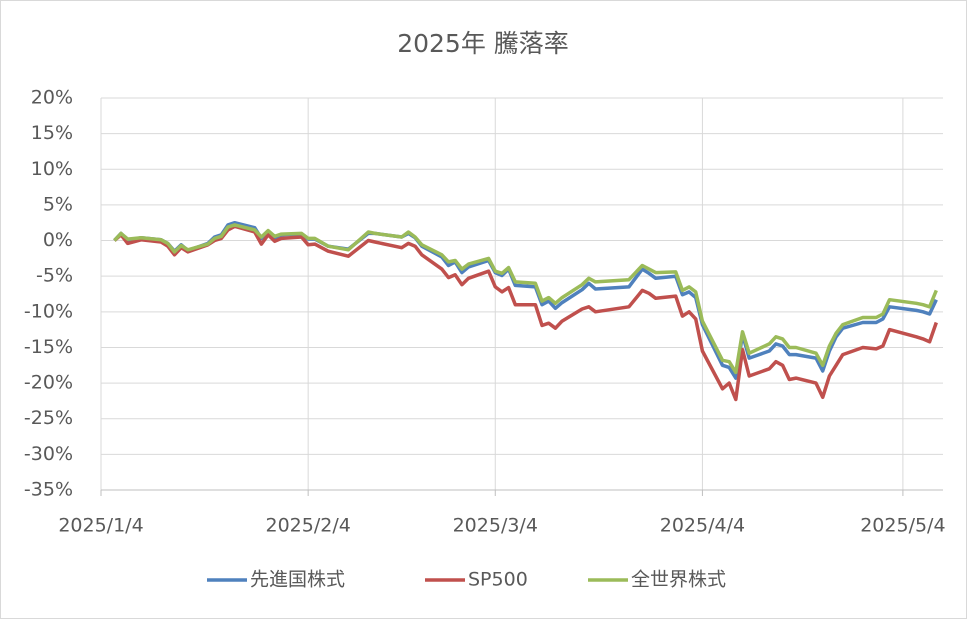  I want to click on y-tick-label: -15%, so click(48, 347).